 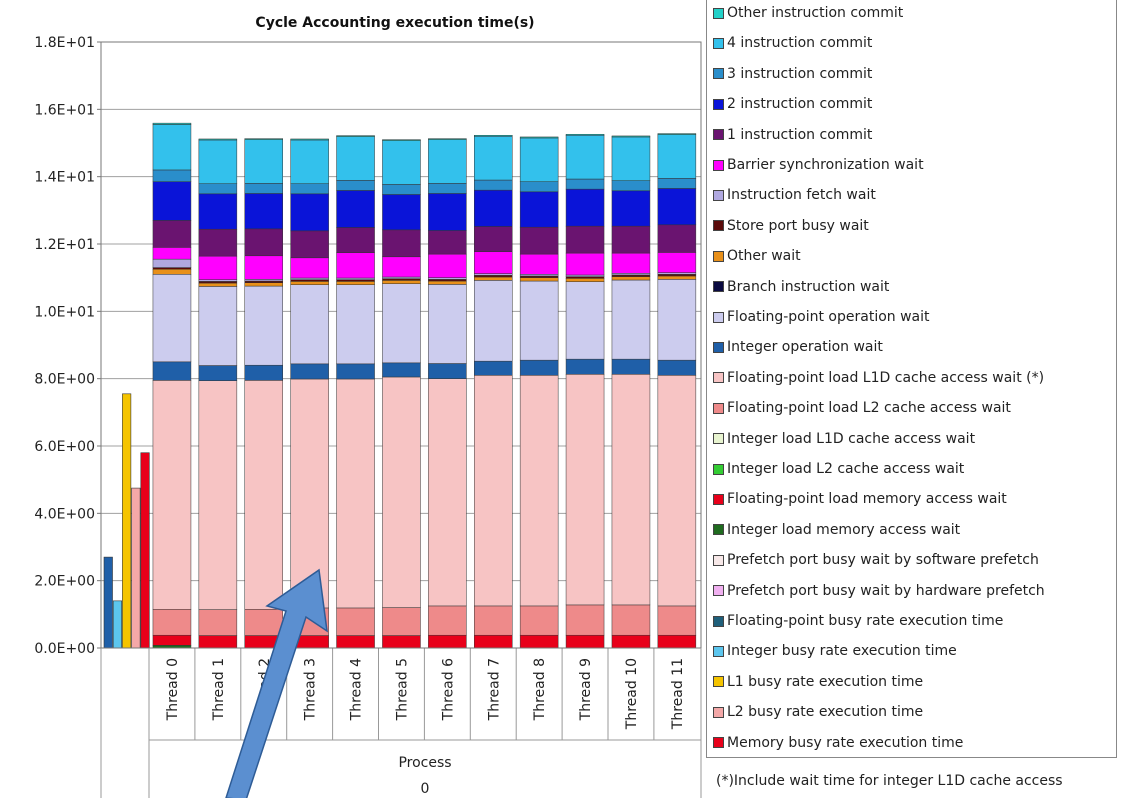 I want to click on legend-label: Instruction fetch wait, so click(x=801, y=195).